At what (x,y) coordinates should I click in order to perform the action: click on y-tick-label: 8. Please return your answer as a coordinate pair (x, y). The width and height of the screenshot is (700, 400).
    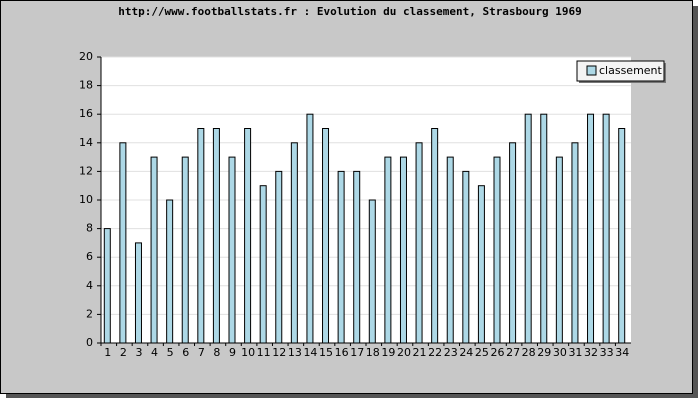
    Looking at the image, I should click on (89, 228).